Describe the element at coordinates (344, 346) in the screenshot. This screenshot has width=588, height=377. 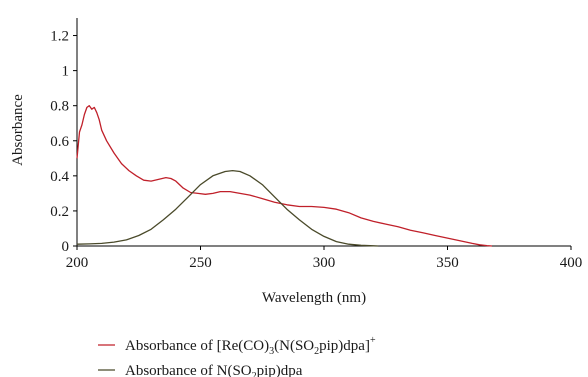
I see `legend-0-tail: pip)dpa]` at that location.